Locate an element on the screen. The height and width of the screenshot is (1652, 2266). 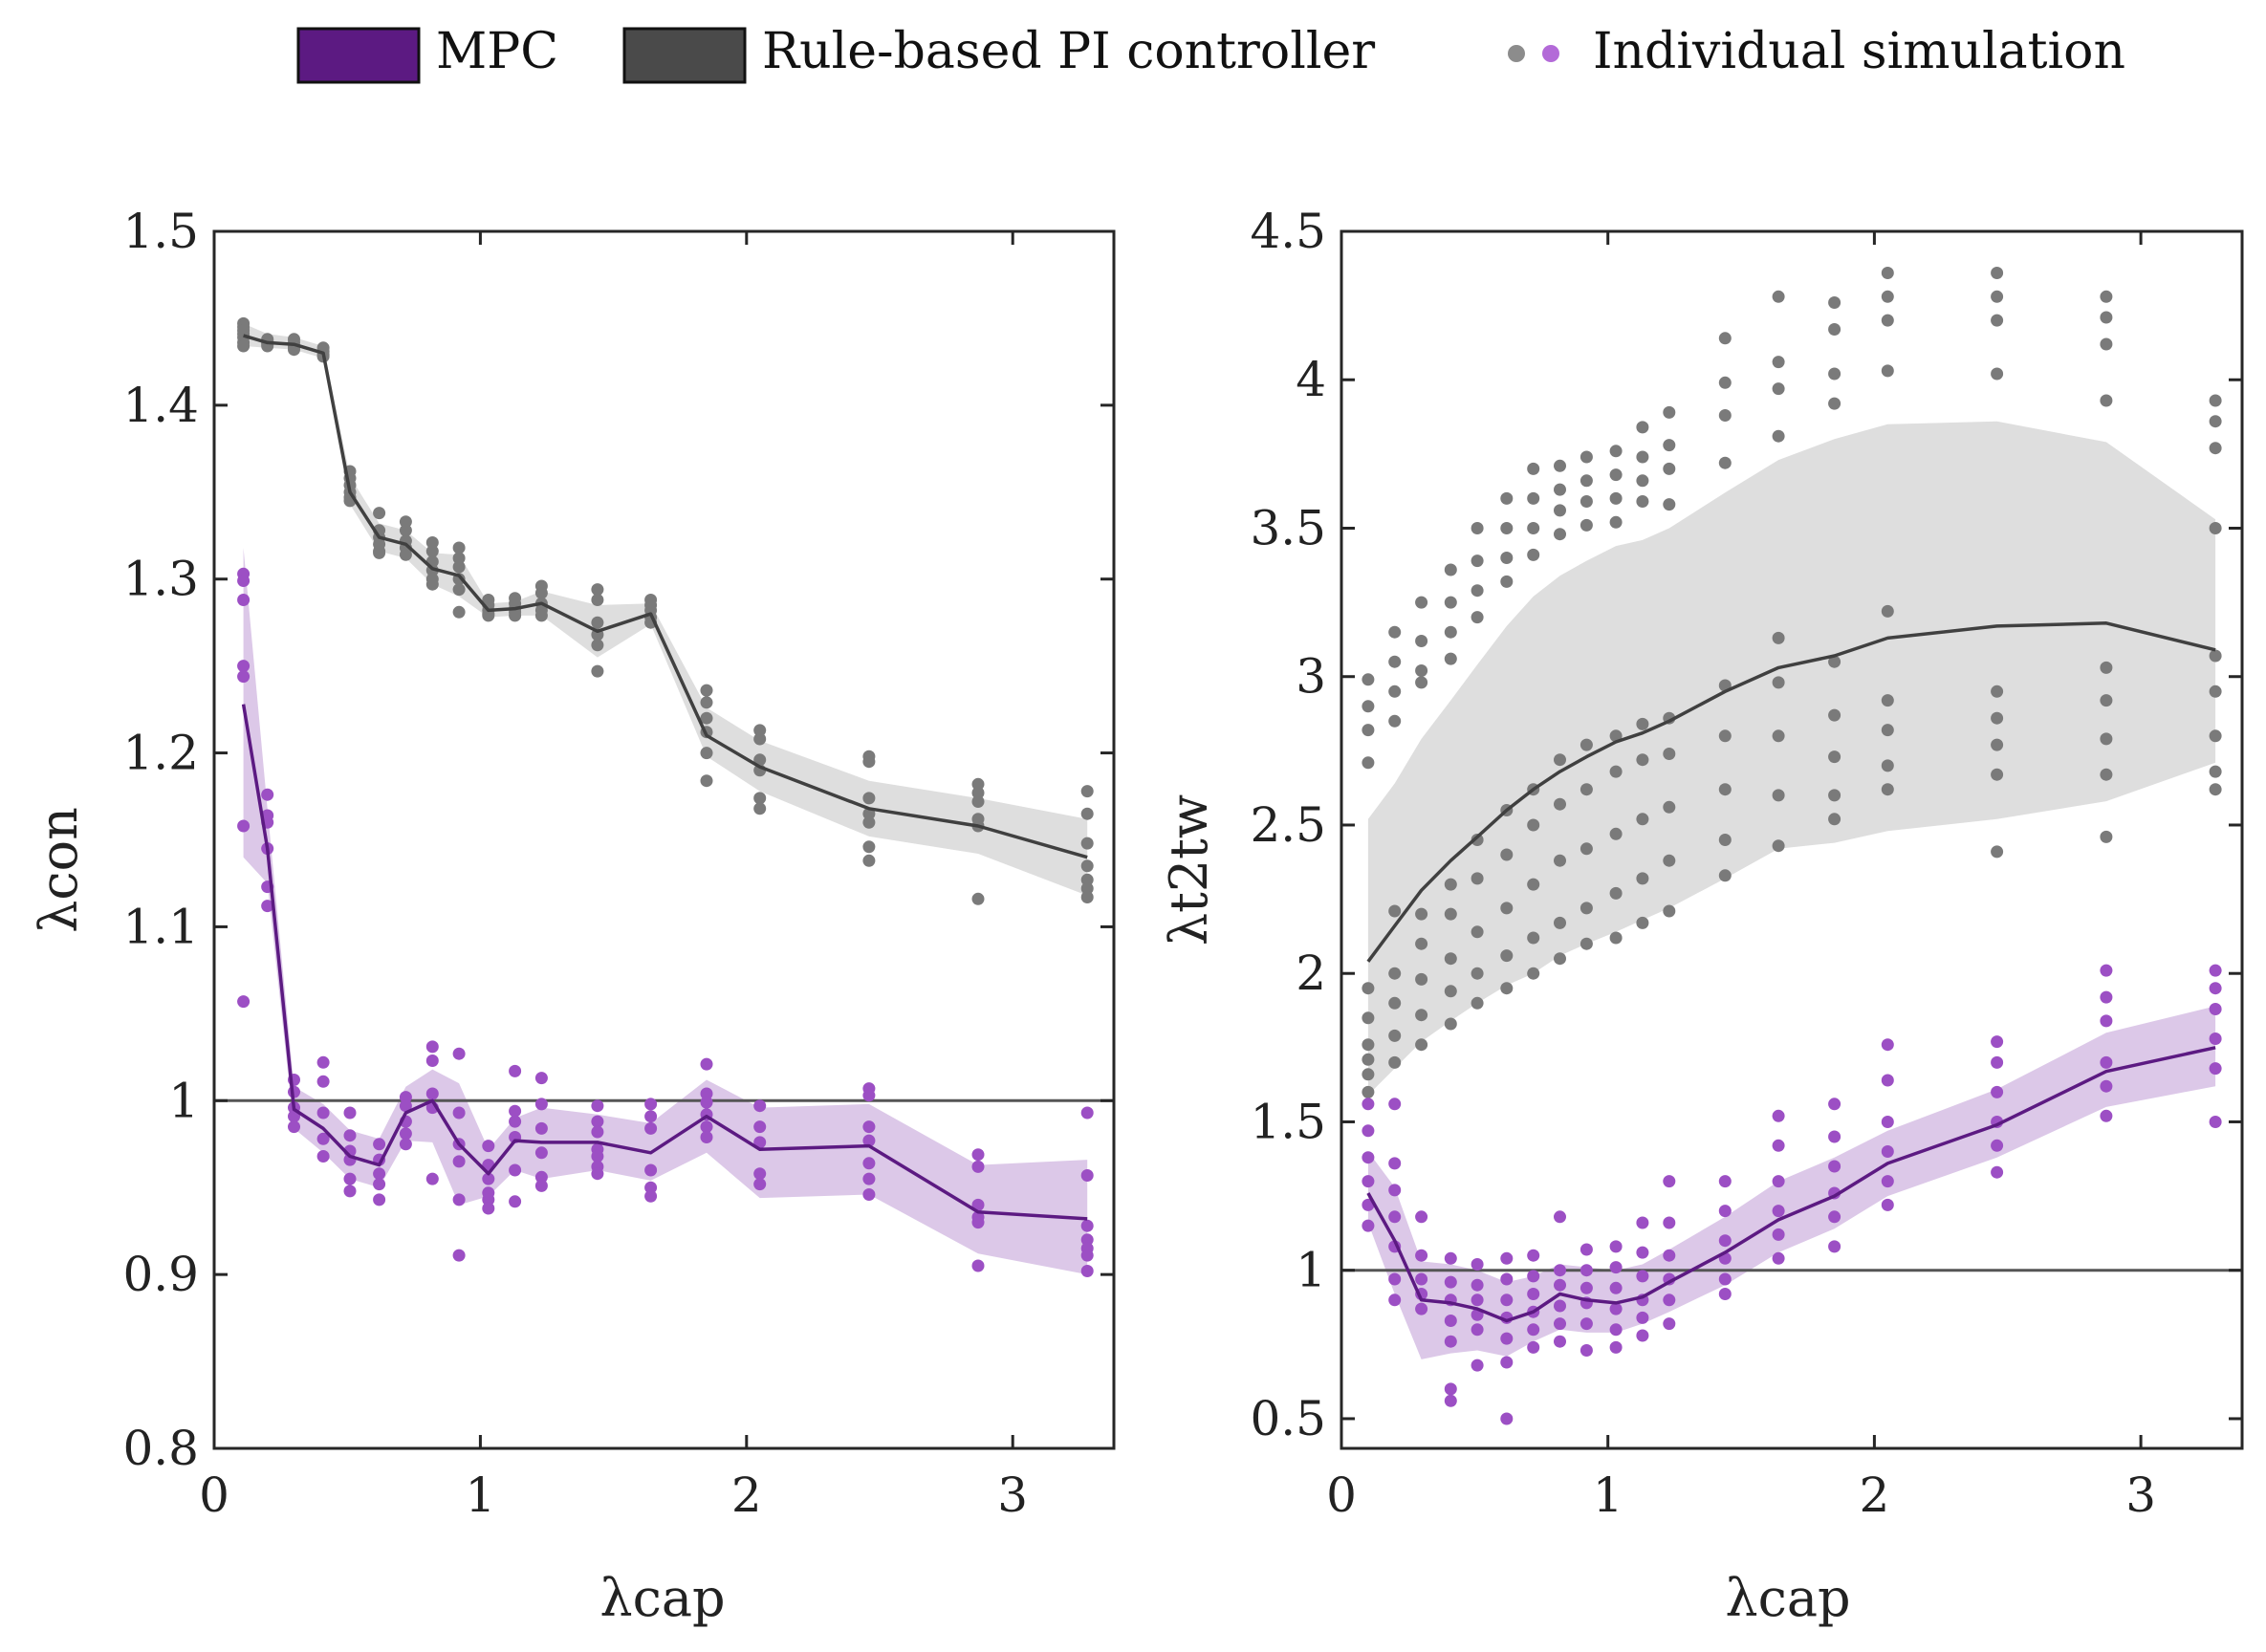
left-y-tick-label: 1.1 is located at coordinates (160, 926).